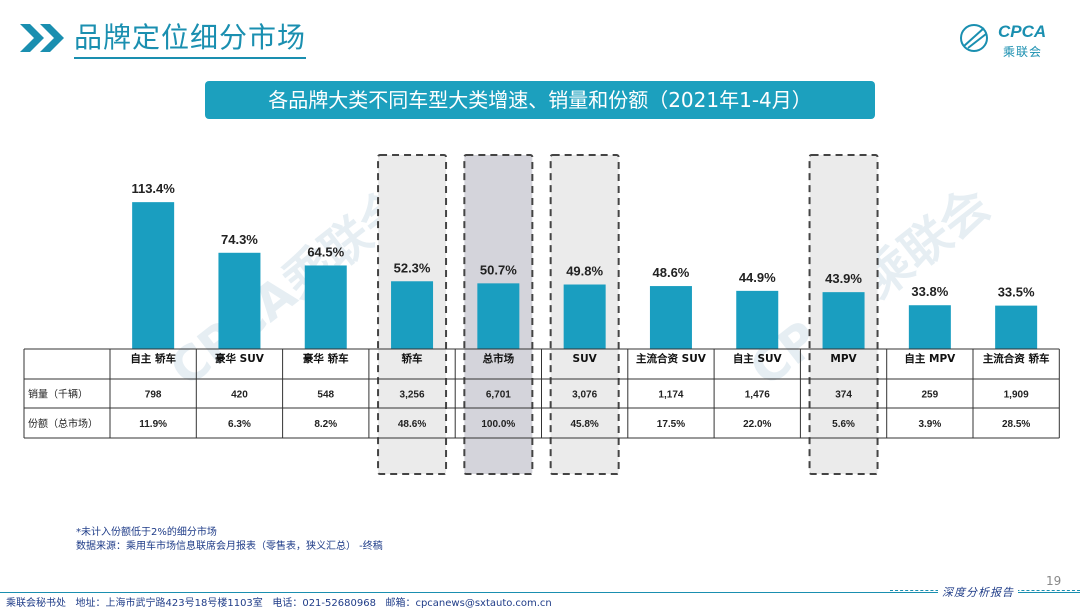 This screenshot has width=1080, height=609. Describe the element at coordinates (412, 424) in the screenshot. I see `table-cell: 48.6%` at that location.